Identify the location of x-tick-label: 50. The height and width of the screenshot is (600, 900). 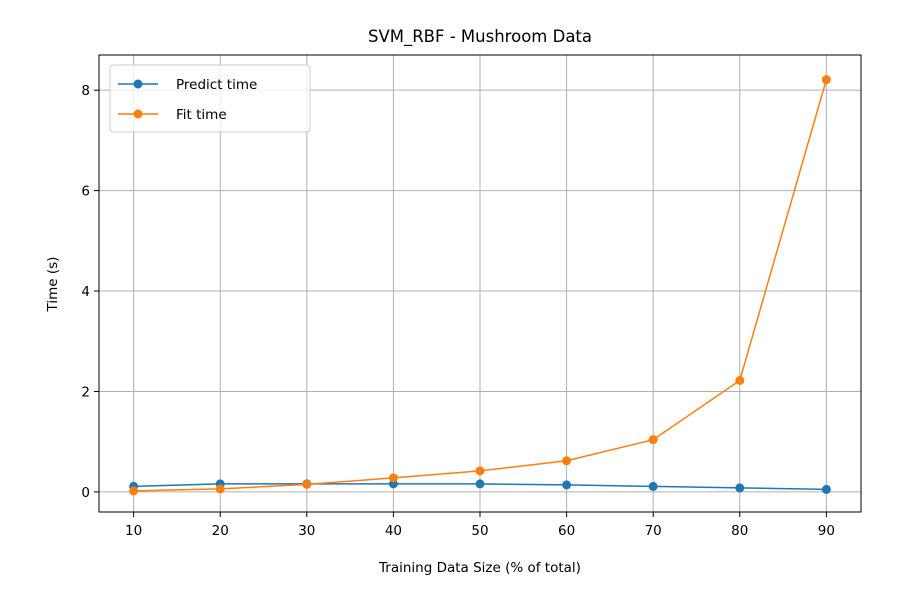
(479, 531).